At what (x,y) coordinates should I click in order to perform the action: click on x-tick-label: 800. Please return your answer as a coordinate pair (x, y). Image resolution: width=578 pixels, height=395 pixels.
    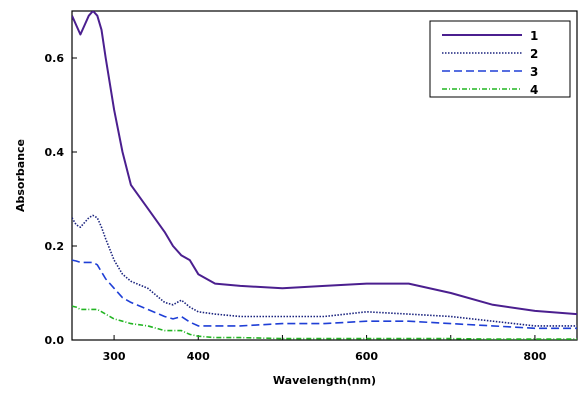
    Looking at the image, I should click on (534, 356).